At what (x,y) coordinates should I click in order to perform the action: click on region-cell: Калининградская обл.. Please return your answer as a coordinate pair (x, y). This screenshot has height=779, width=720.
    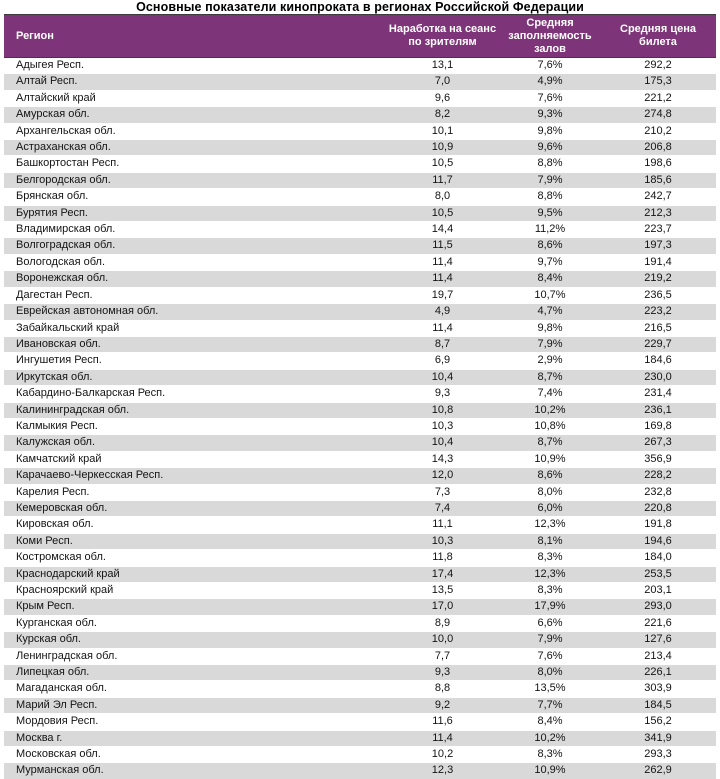
    Looking at the image, I should click on (194, 410).